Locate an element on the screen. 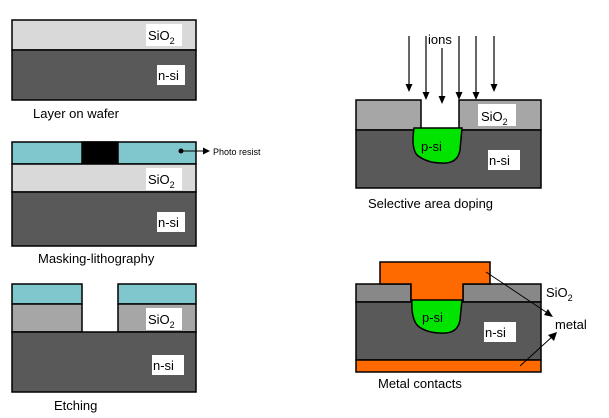 This screenshot has height=418, width=609. resist-pointer-arrowhead is located at coordinates (206, 151).